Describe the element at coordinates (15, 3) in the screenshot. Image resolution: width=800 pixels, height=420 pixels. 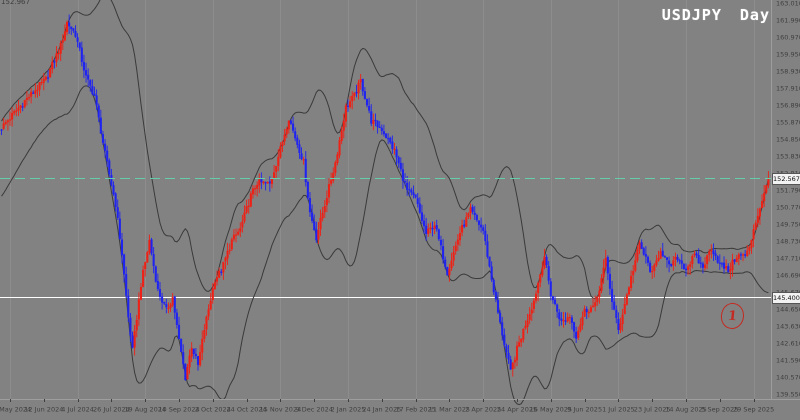
I see `corner-price-label: 152.967` at that location.